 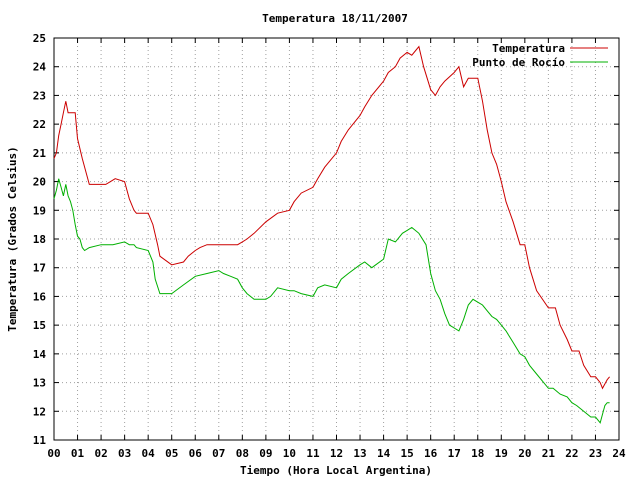 I want to click on y-tick-label: 23, so click(x=39, y=95).